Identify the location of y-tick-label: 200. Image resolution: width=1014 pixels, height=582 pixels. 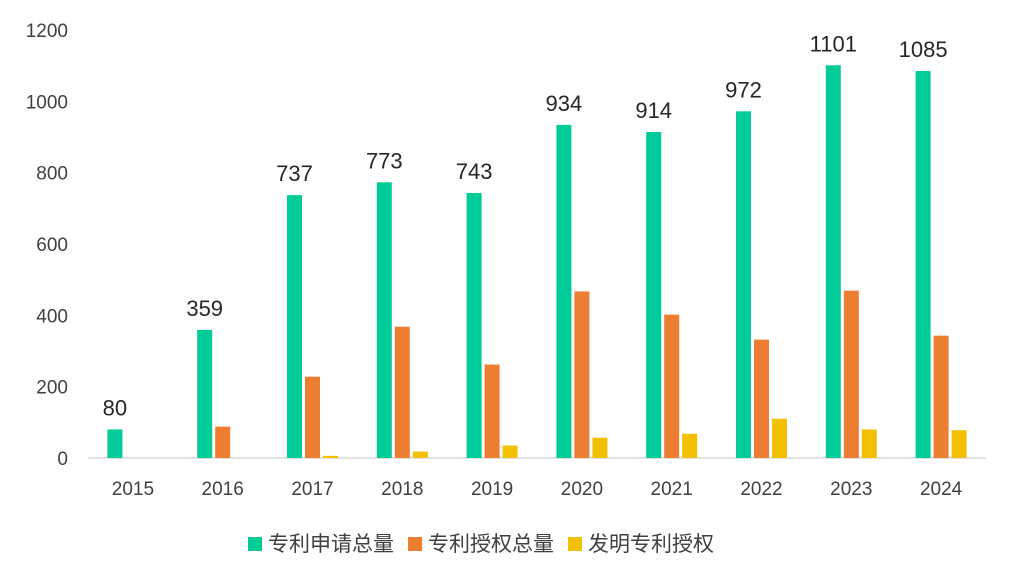
(52, 388).